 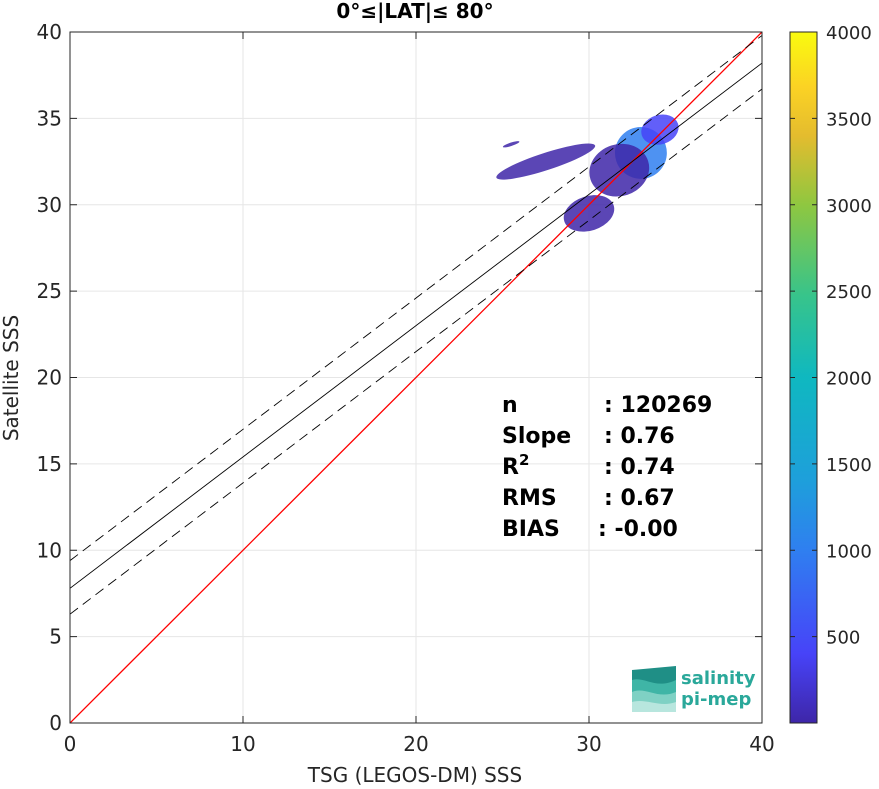 I want to click on stat-label: BIAS, so click(x=531, y=529).